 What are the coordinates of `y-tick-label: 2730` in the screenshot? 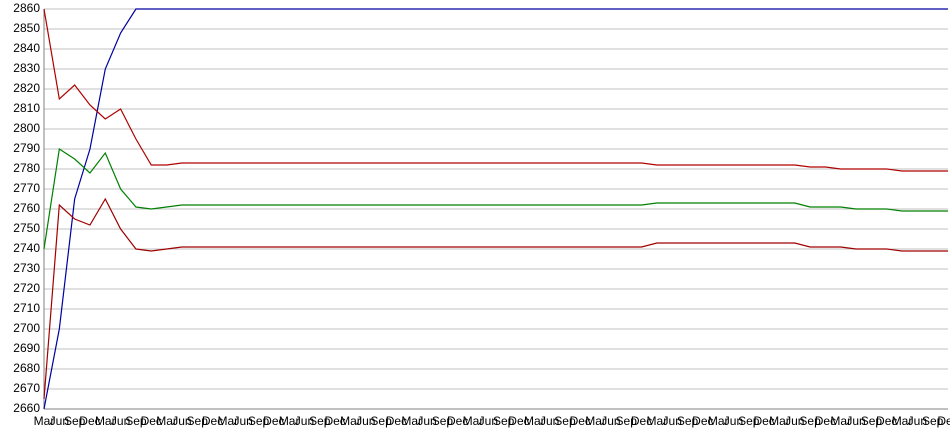 It's located at (26, 268).